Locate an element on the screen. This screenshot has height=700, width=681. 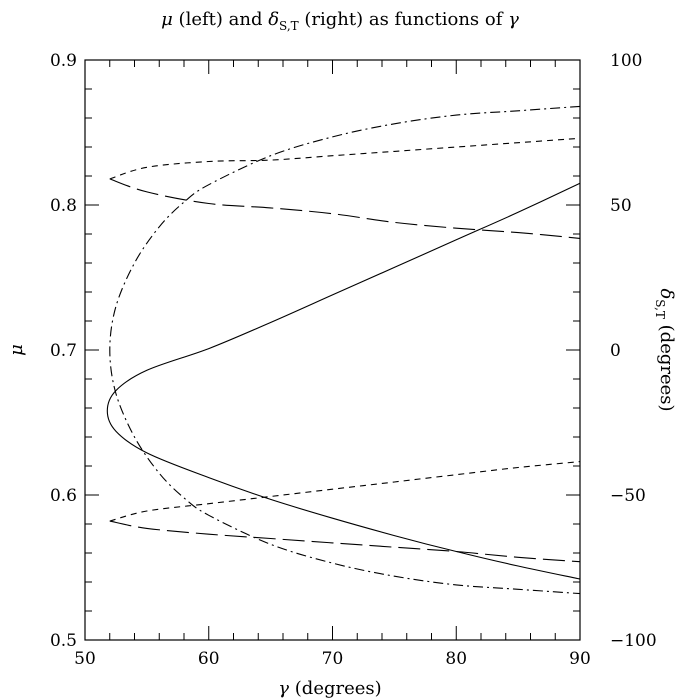
x-tick-label: 60 is located at coordinates (209, 659).